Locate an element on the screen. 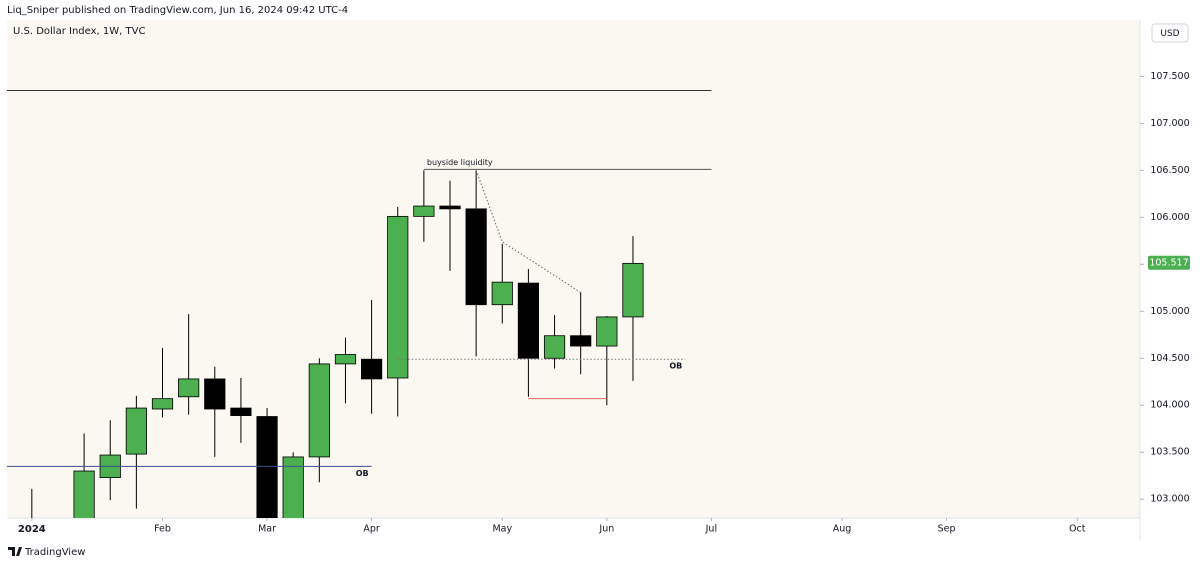 This screenshot has height=569, width=1200. y-tick-label: 107.500 is located at coordinates (1169, 76).